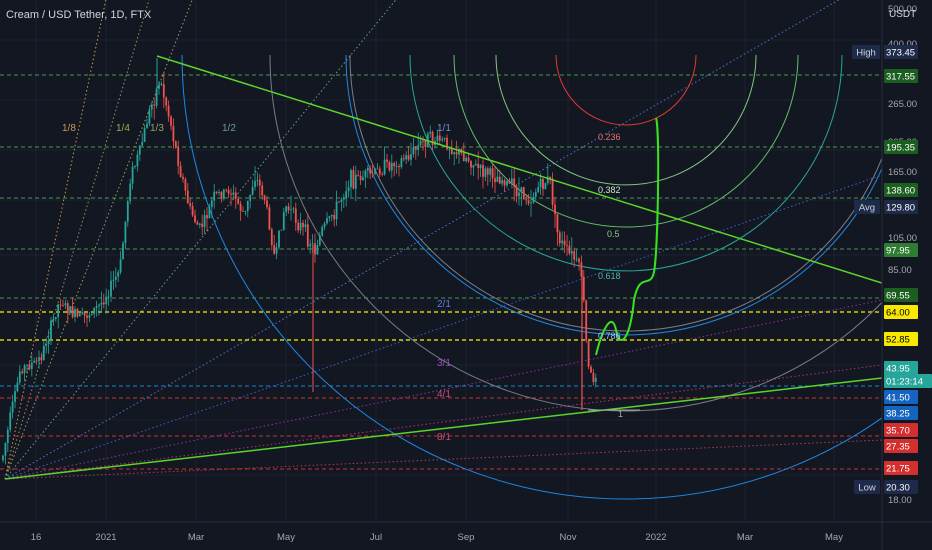  I want to click on price-badge: 38.25, so click(901, 413).